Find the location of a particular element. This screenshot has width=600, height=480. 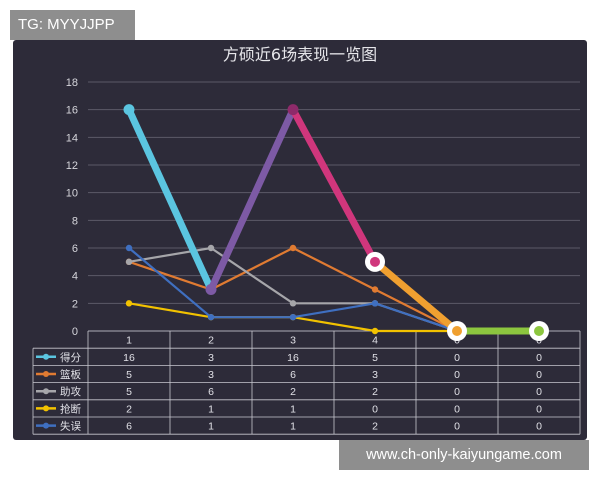

legend-label: 篮板 is located at coordinates (70, 374).